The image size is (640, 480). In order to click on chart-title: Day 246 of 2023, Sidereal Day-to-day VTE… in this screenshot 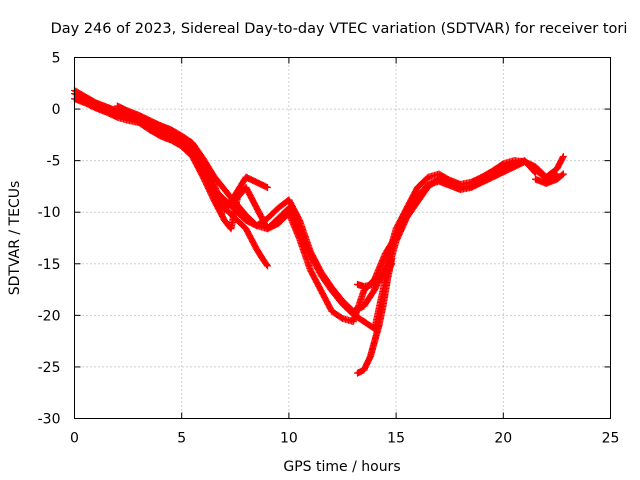, I will do `click(339, 29)`.